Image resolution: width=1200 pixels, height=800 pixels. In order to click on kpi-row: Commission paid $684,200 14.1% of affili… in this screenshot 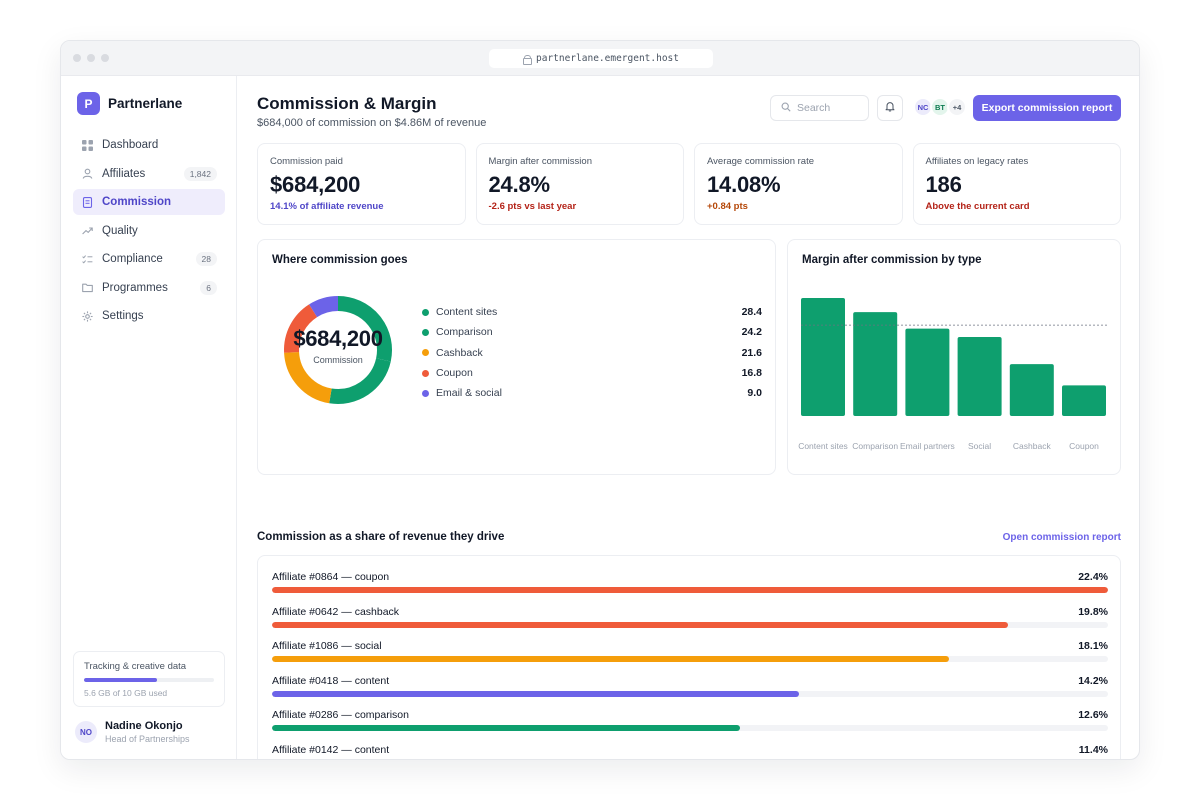, I will do `click(689, 184)`.